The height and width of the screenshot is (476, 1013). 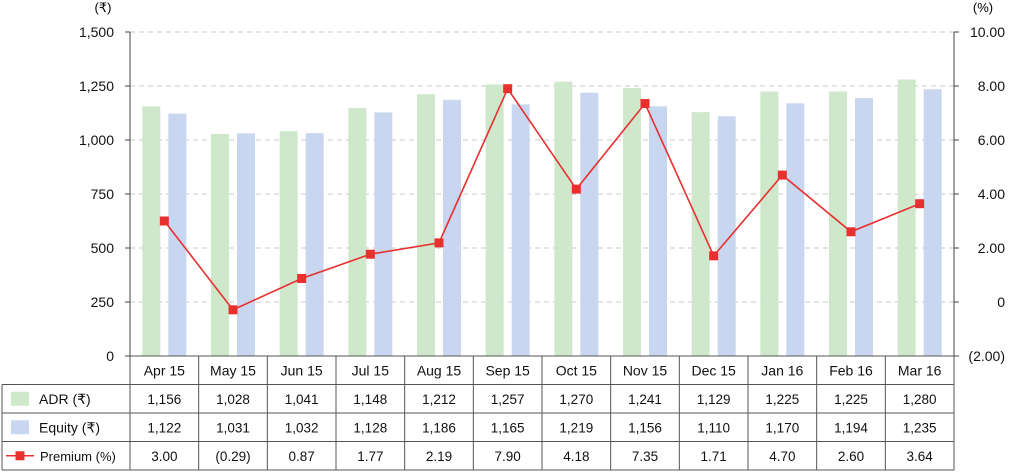 What do you see at coordinates (439, 456) in the screenshot?
I see `data-label: 2.19` at bounding box center [439, 456].